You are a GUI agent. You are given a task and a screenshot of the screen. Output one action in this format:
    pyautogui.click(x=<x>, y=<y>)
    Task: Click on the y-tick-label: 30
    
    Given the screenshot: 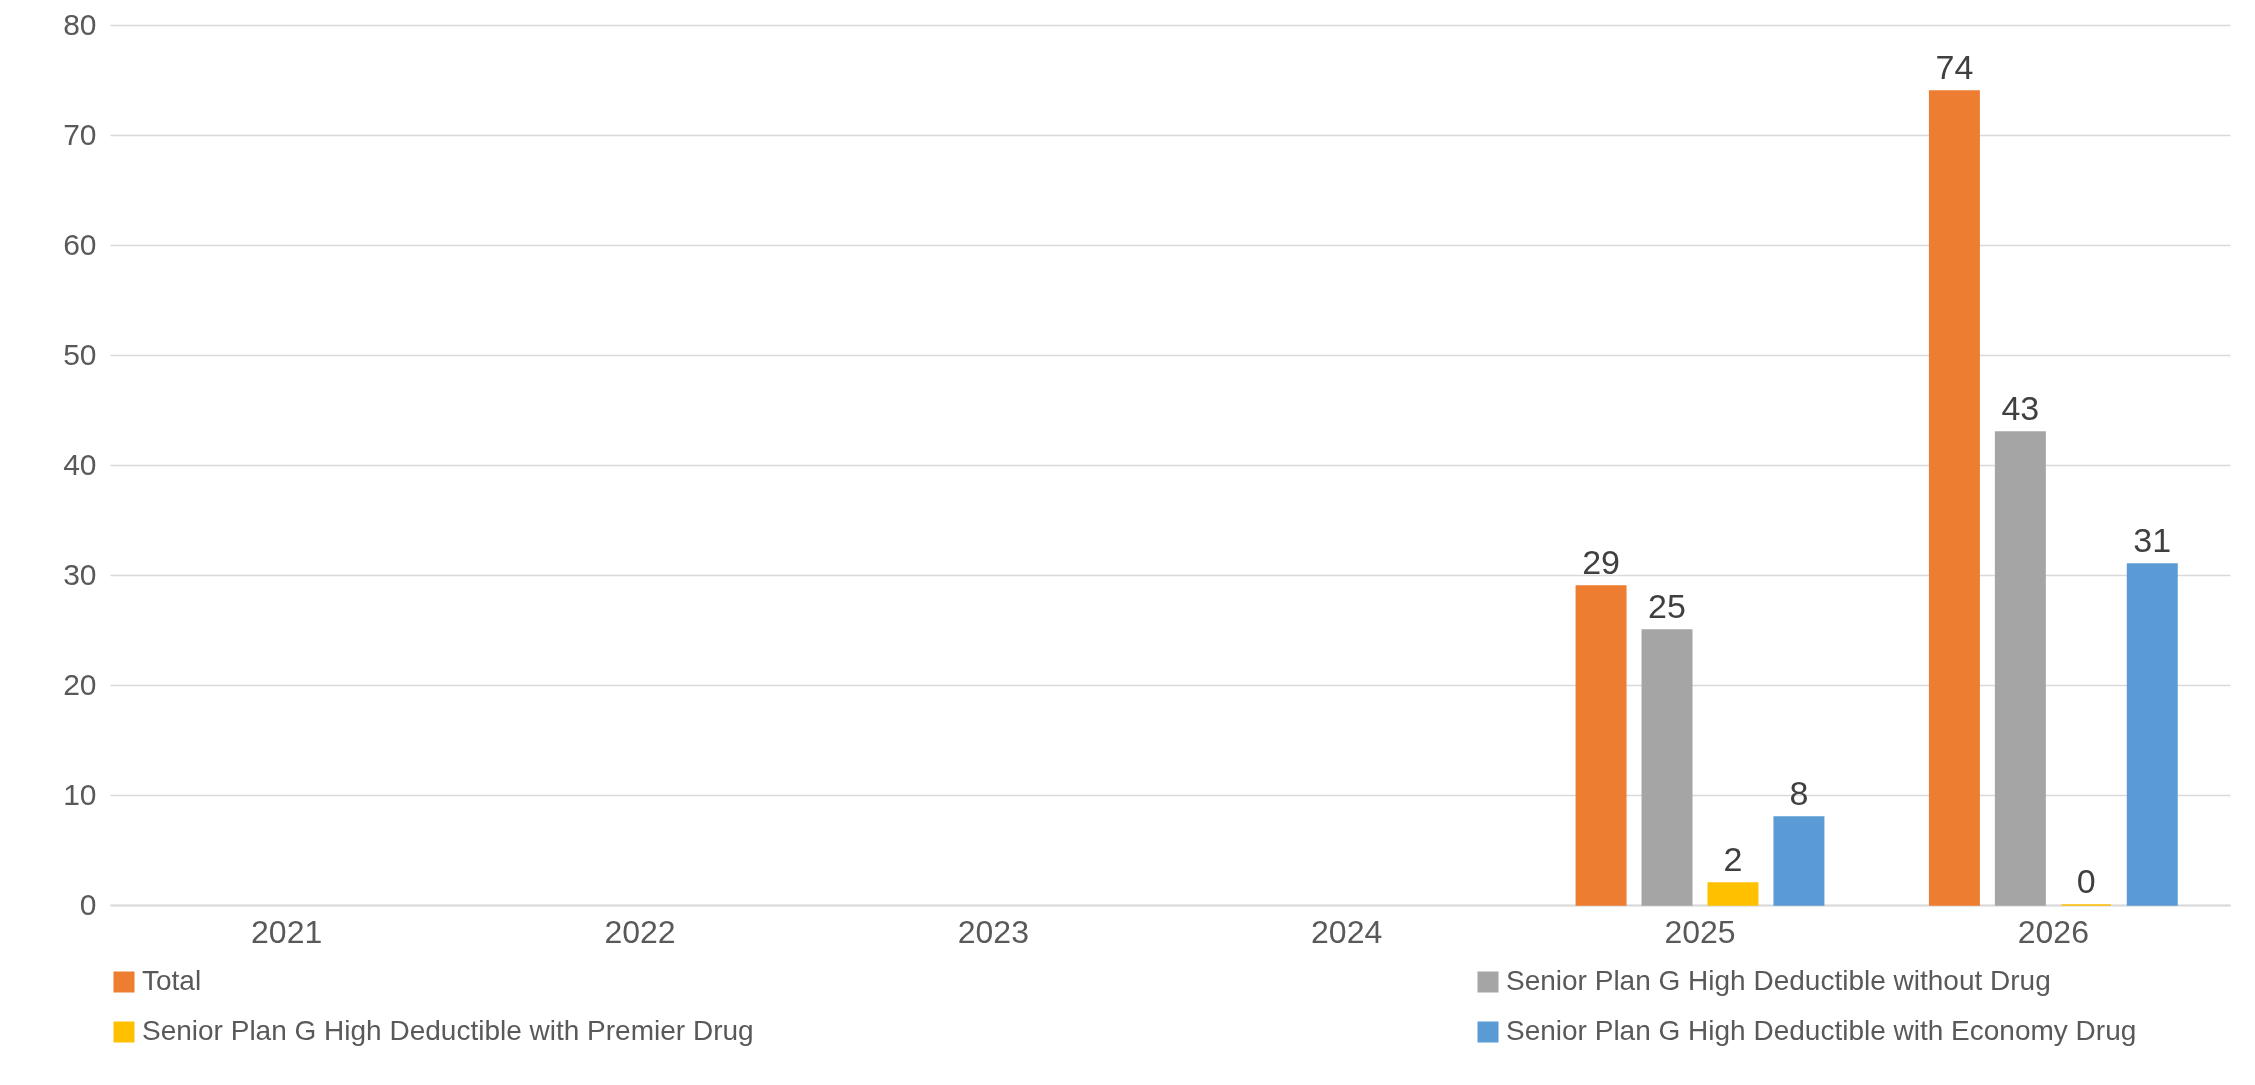 What is the action you would take?
    pyautogui.click(x=80, y=574)
    